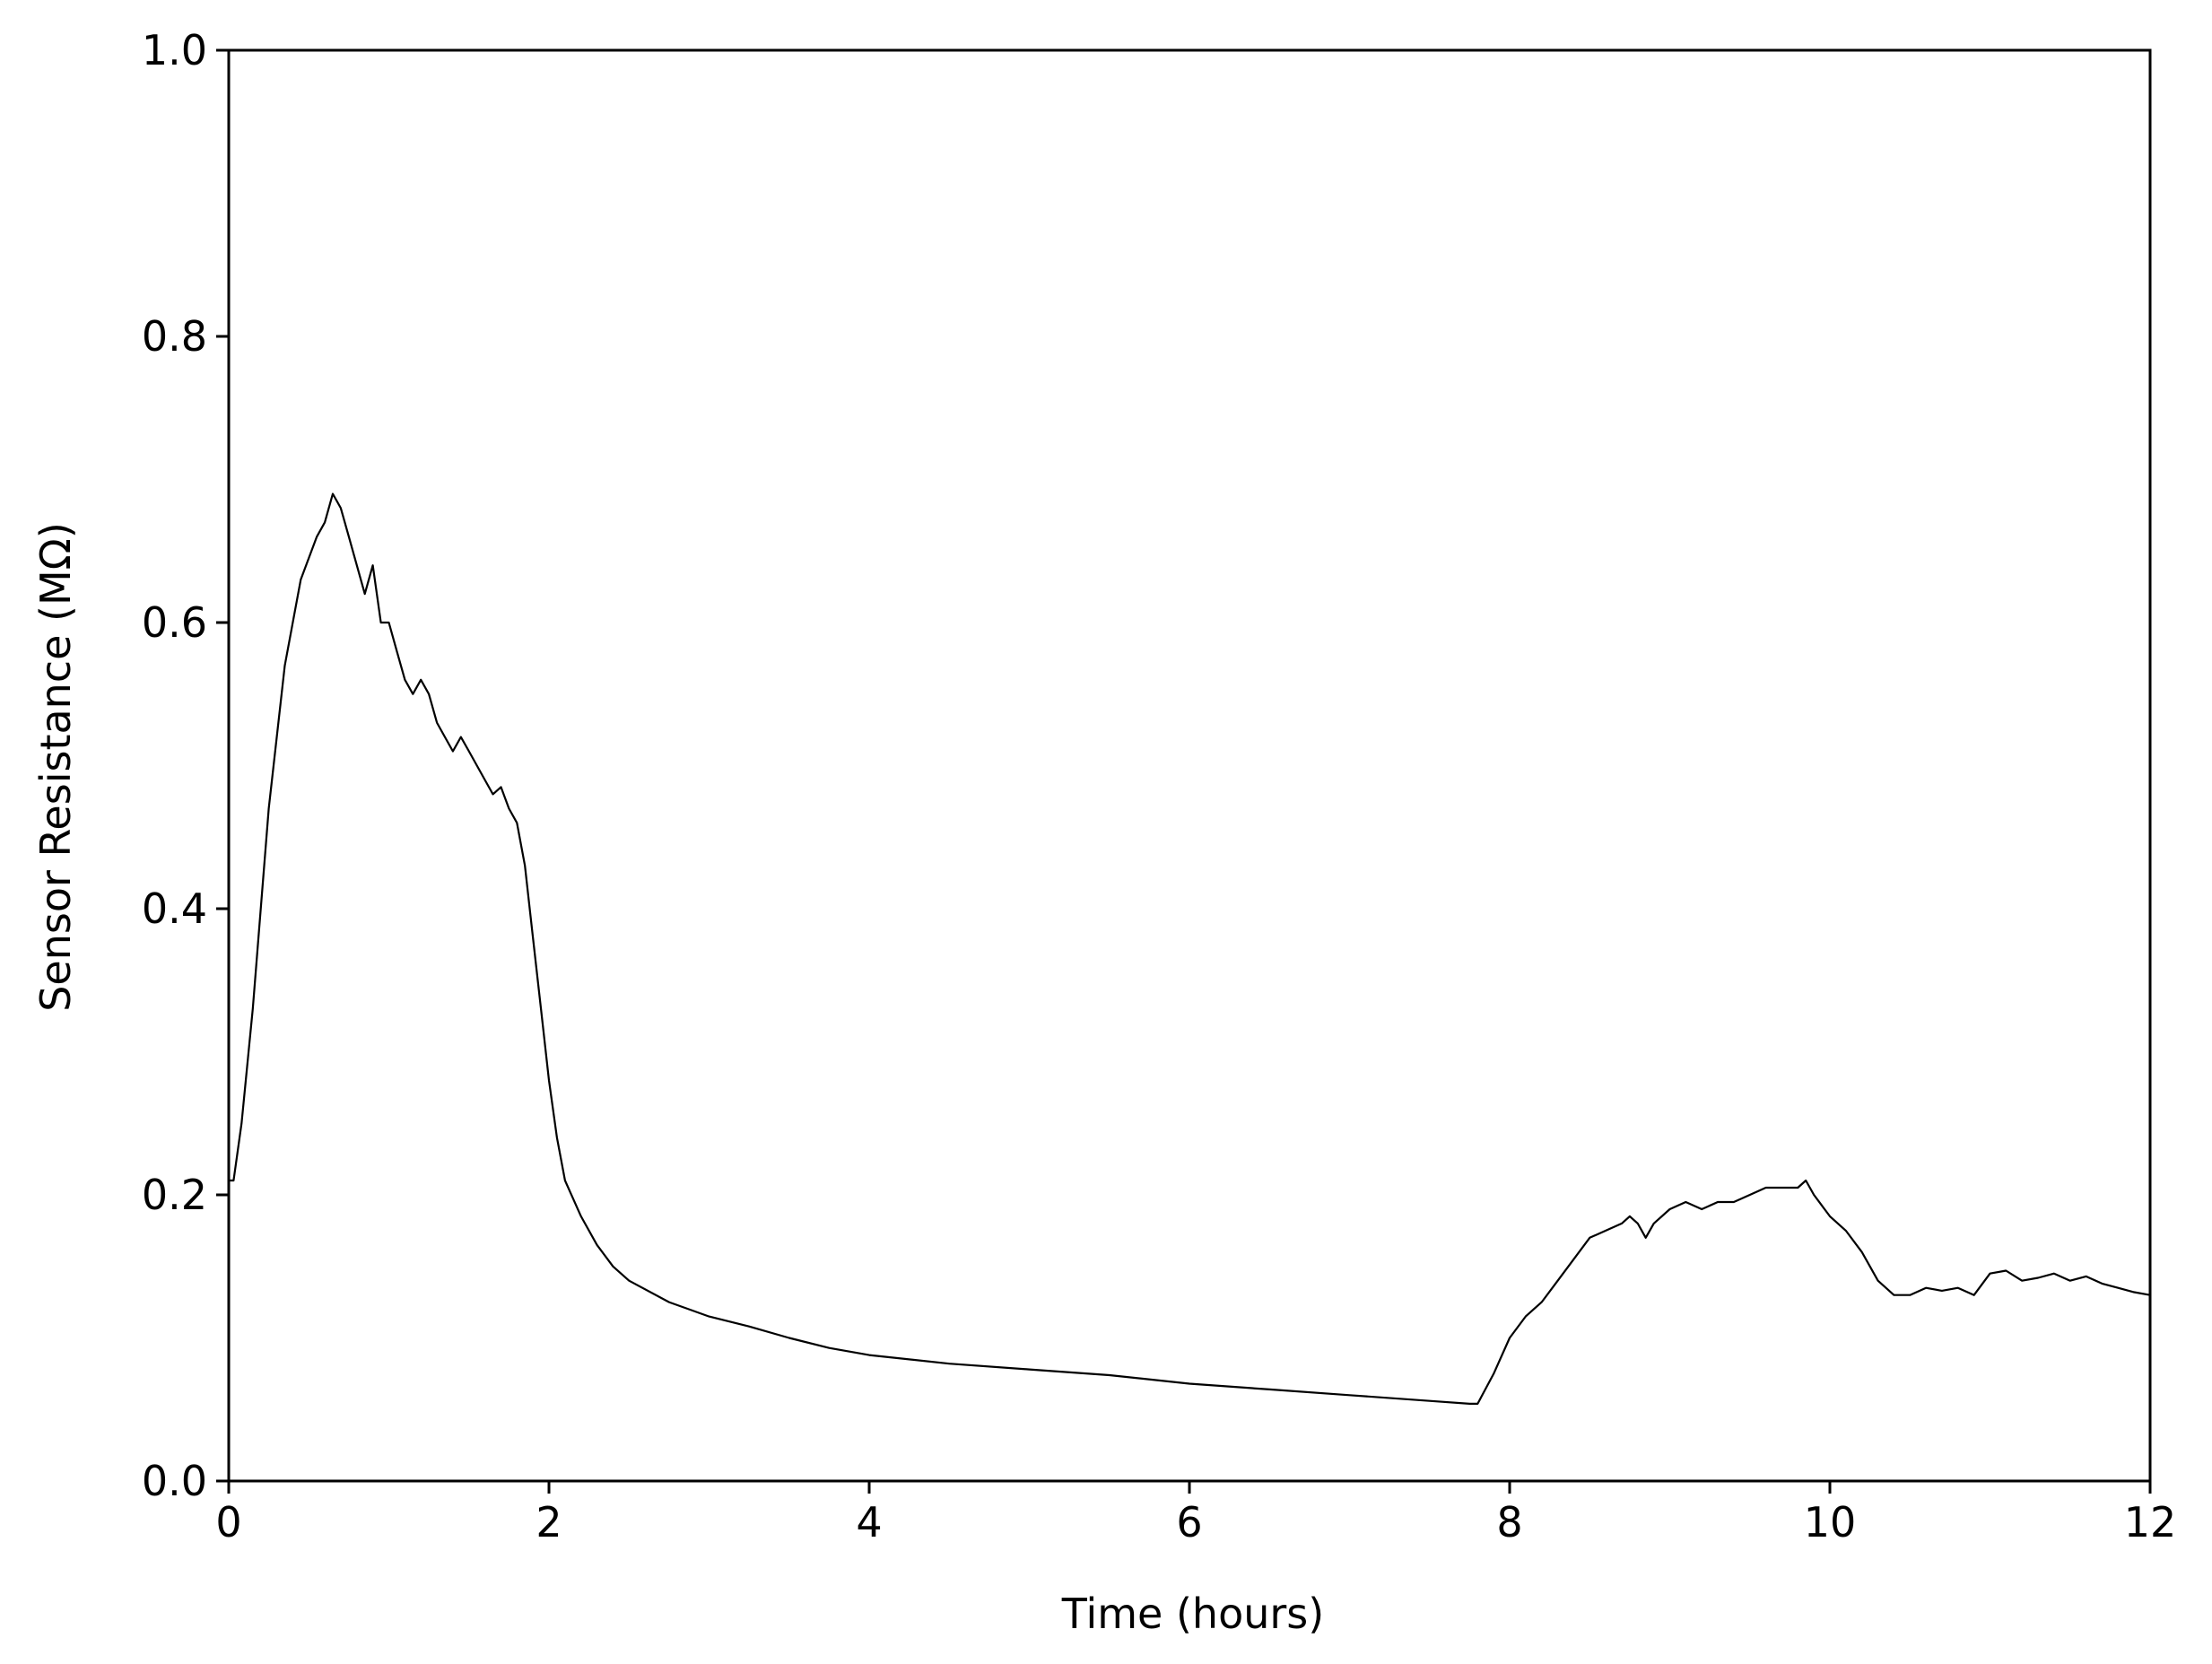  What do you see at coordinates (2150, 1522) in the screenshot?
I see `x-tick-label: 12` at bounding box center [2150, 1522].